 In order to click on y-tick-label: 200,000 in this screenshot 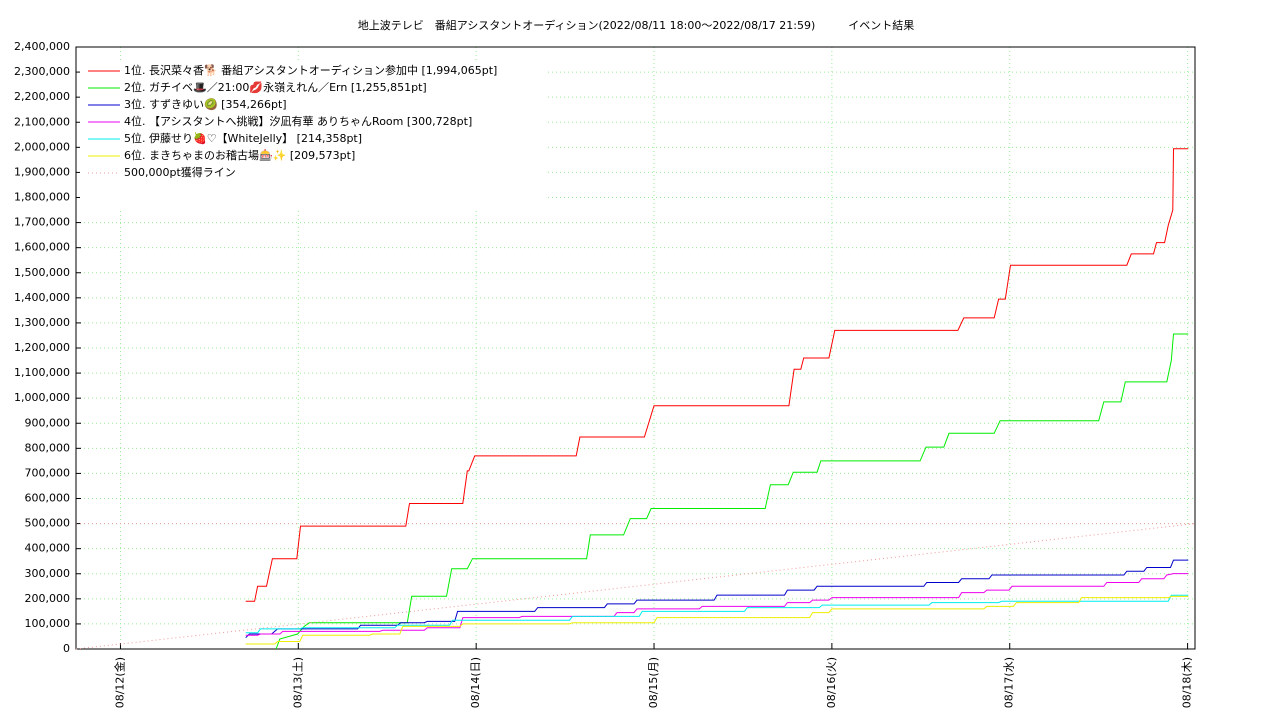, I will do `click(48, 598)`.